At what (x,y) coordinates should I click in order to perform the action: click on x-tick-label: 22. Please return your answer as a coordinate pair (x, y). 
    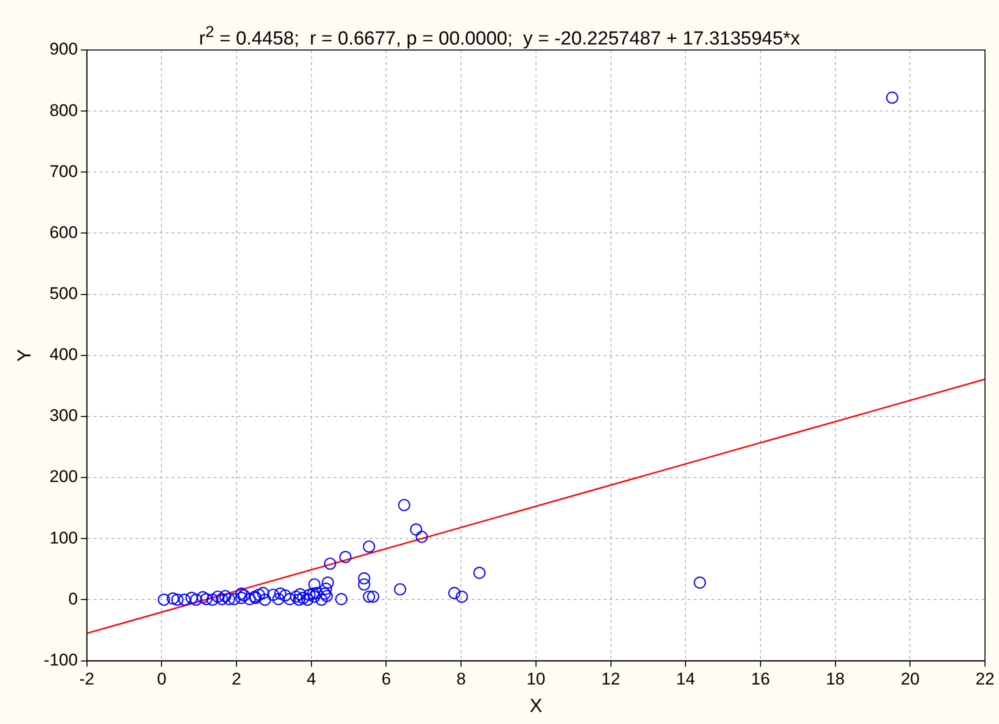
    Looking at the image, I should click on (985, 679).